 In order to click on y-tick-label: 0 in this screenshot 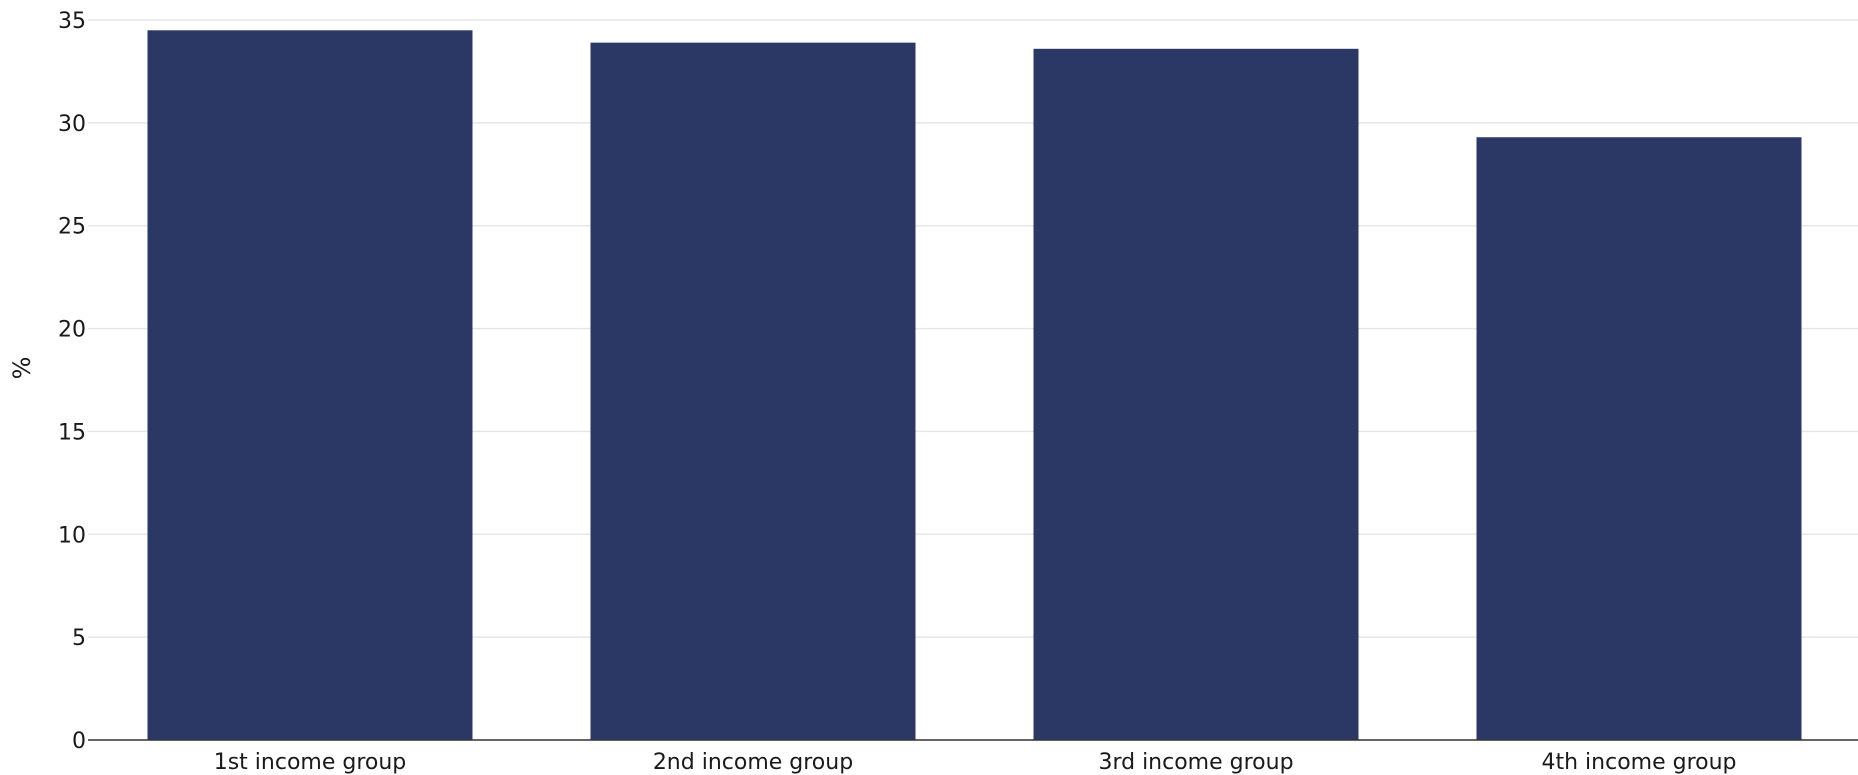, I will do `click(79, 741)`.